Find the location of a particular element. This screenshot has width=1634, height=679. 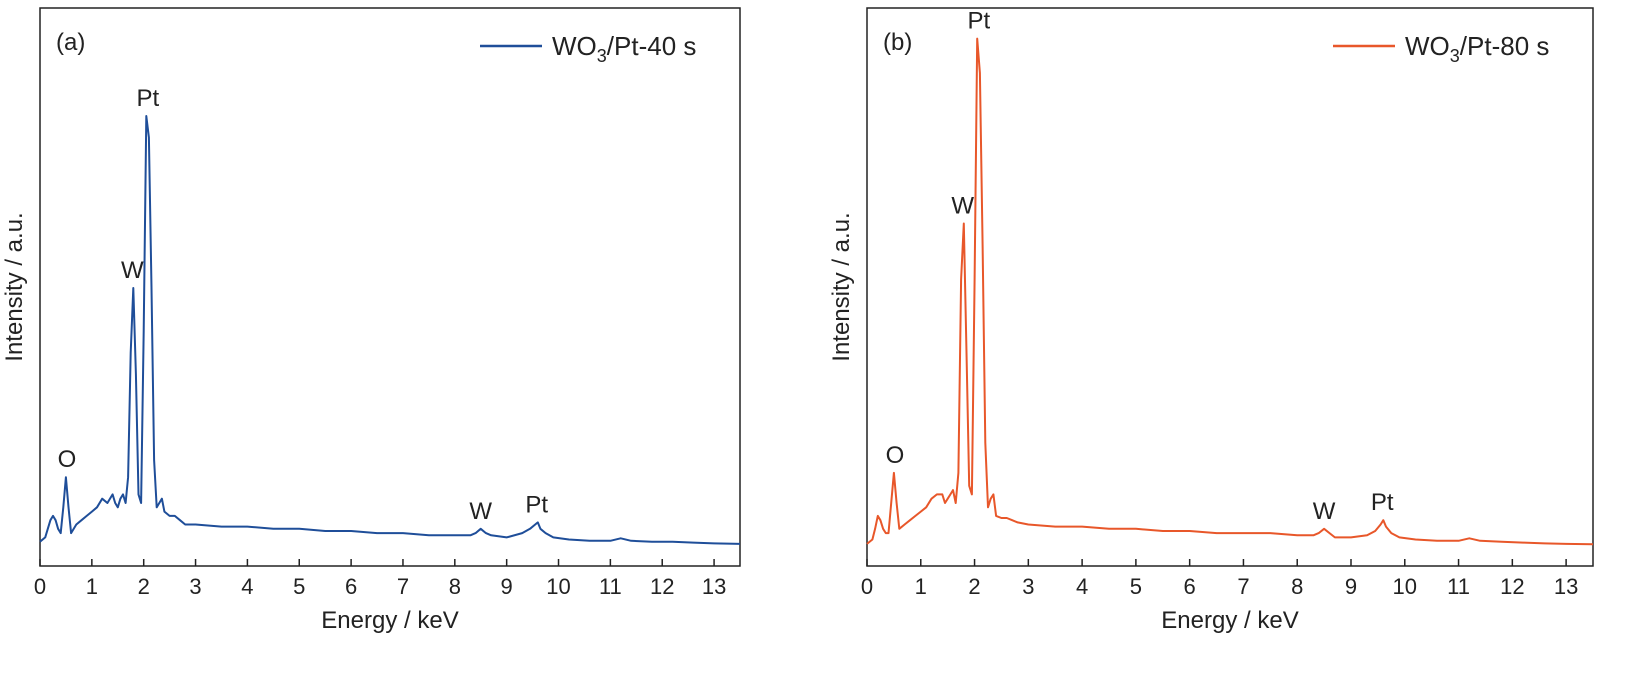

legend: WO3/Pt-80 s is located at coordinates (1441, 48).